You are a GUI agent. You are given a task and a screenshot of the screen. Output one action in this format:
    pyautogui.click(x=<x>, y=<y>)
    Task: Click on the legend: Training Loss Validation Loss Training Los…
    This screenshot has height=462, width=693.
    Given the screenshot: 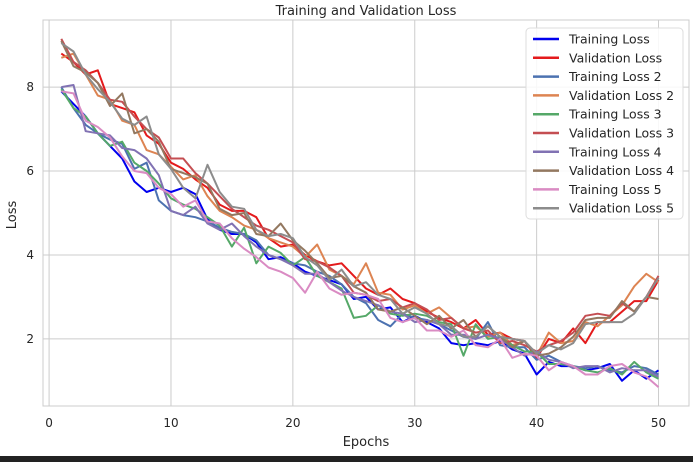 What is the action you would take?
    pyautogui.click(x=604, y=123)
    